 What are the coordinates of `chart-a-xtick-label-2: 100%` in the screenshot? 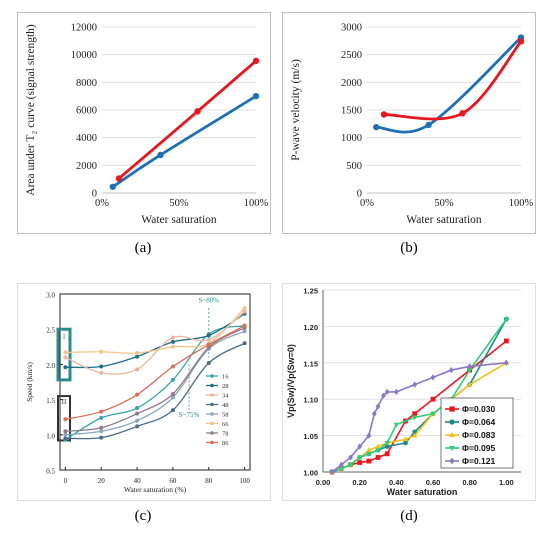 It's located at (256, 203).